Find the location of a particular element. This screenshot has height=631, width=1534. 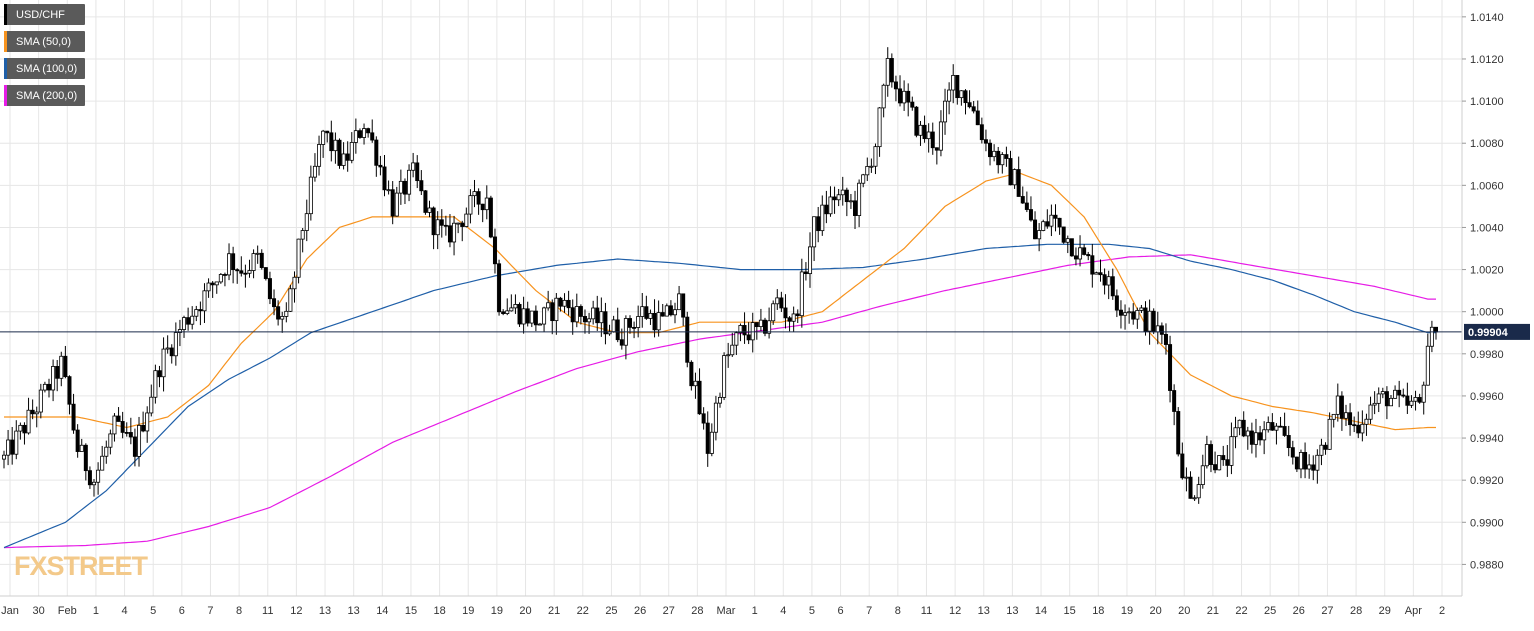

legend-label-sma-200: SMA (200,0) is located at coordinates (47, 95).